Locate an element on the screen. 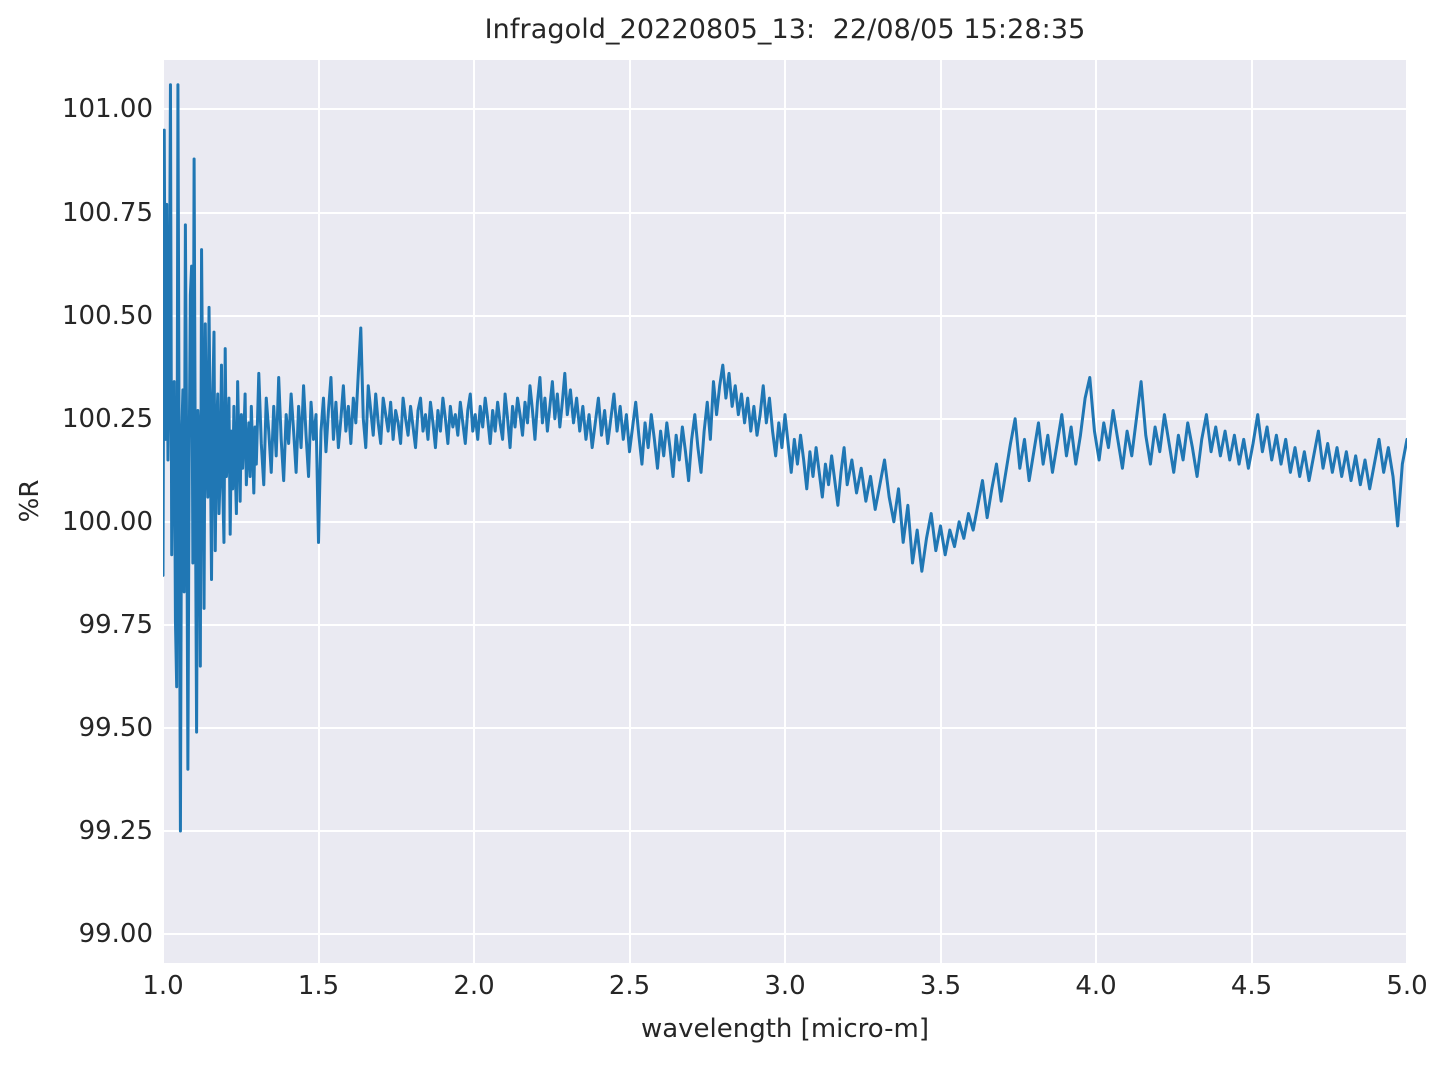 The height and width of the screenshot is (1069, 1440). x-tick-label: 1.5 is located at coordinates (318, 986).